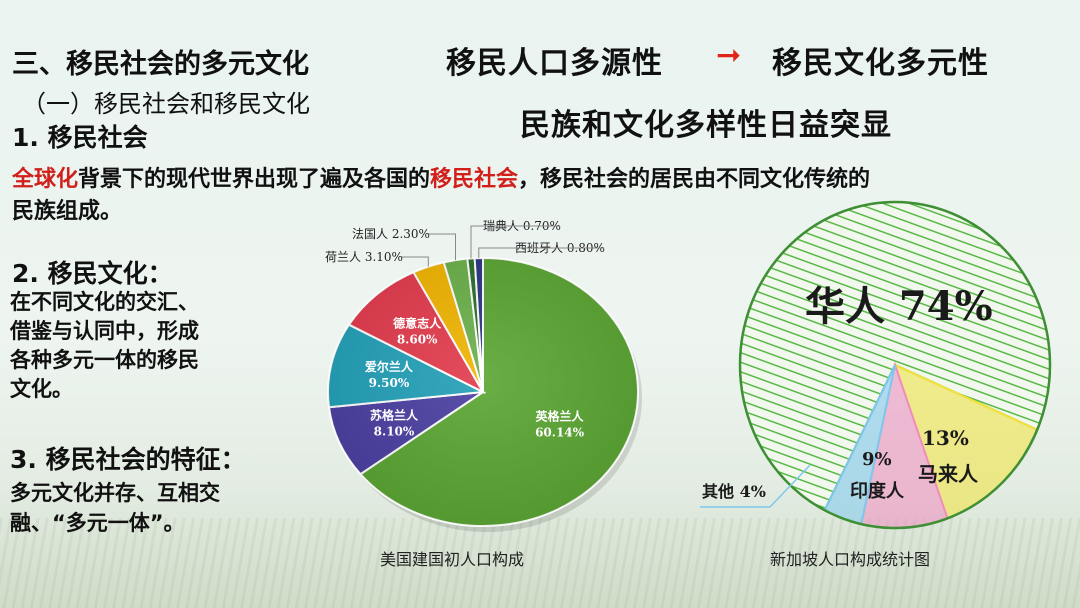  I want to click on usa-outside-label: 荷兰人 3.10%, so click(364, 257).